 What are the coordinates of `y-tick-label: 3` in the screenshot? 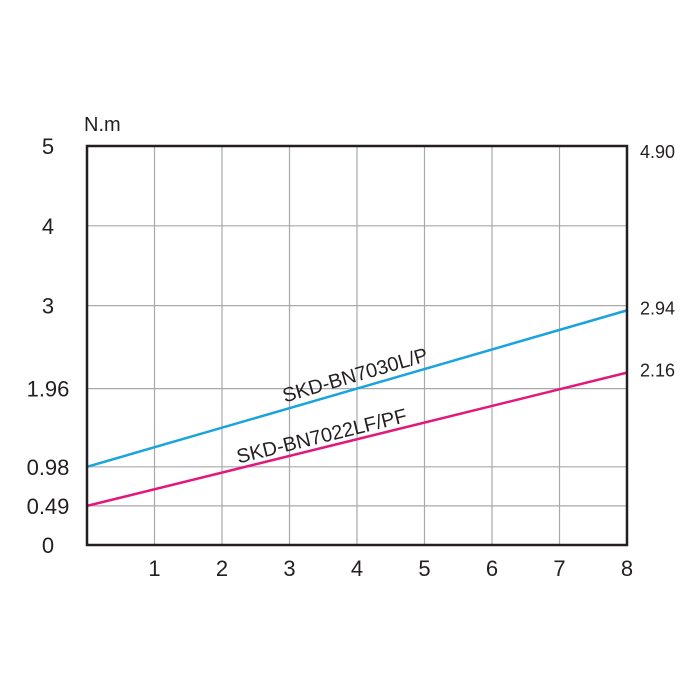 It's located at (48, 306).